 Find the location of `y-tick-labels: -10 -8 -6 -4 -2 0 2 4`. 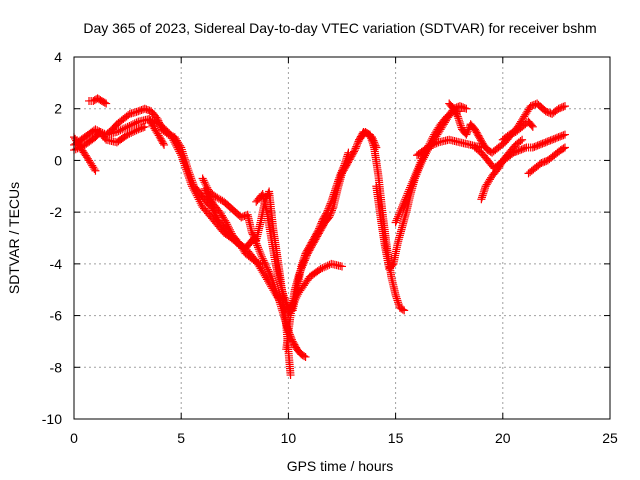

y-tick-labels: -10 -8 -6 -4 -2 0 2 4 is located at coordinates (52, 238).